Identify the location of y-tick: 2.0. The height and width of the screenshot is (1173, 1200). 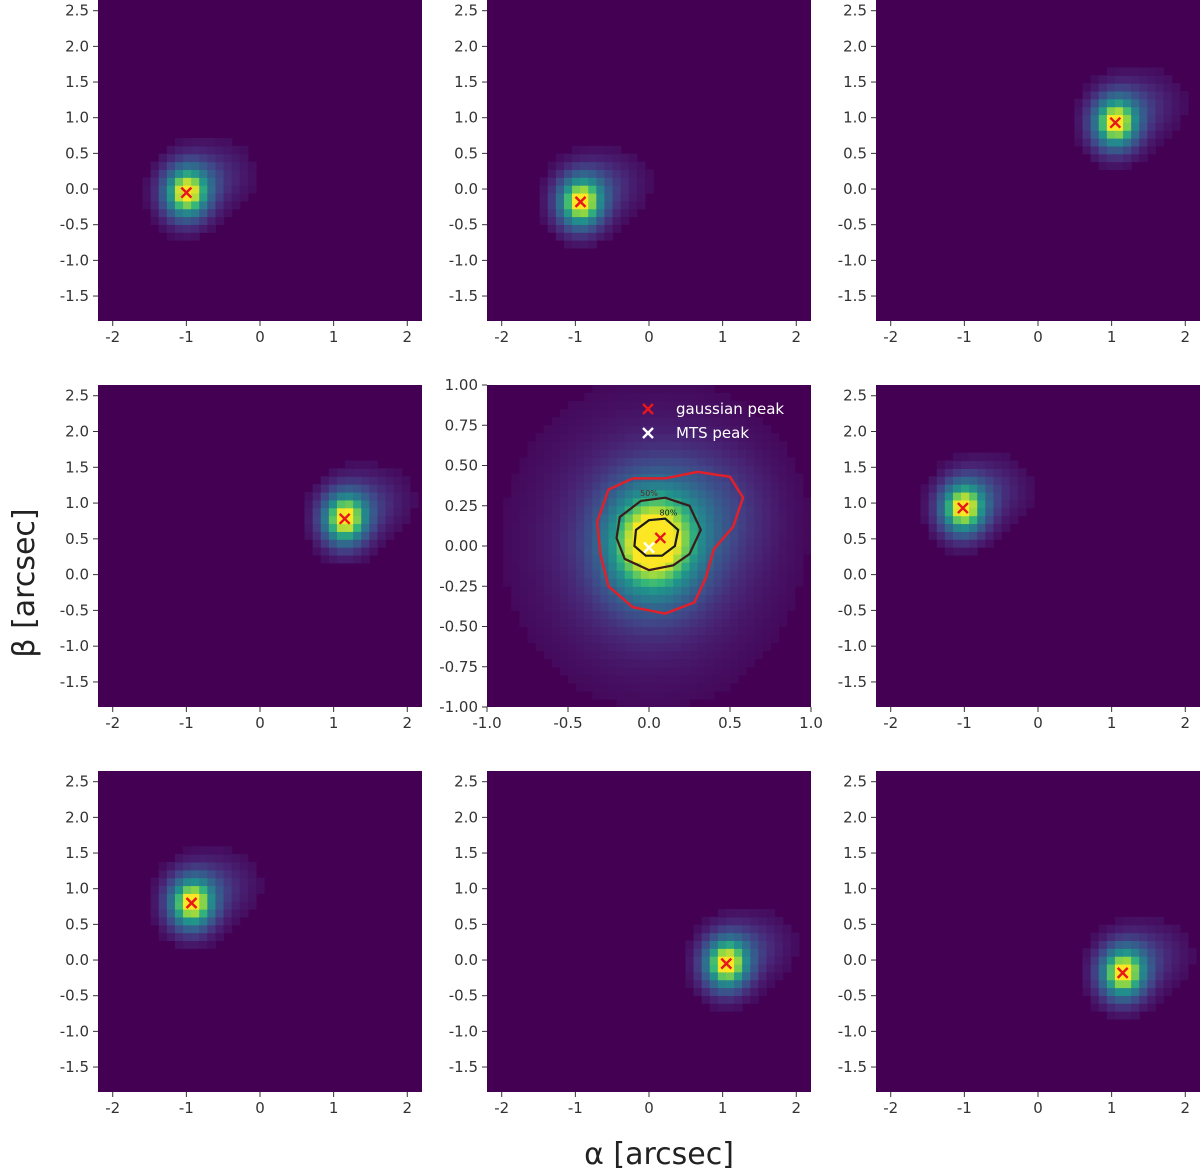
(81, 432).